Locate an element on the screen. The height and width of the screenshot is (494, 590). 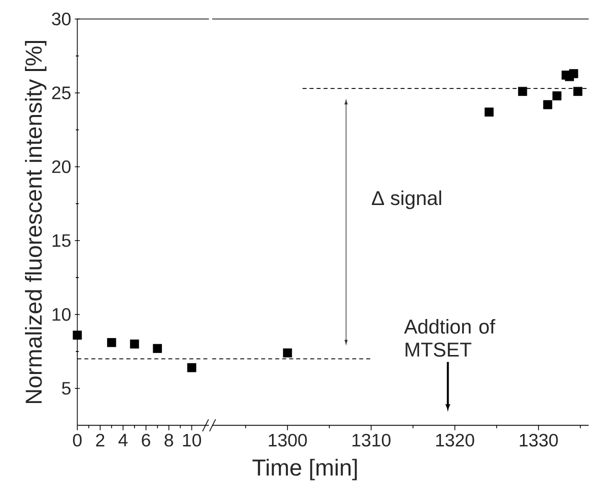
x-tick-label: 10 is located at coordinates (192, 440).